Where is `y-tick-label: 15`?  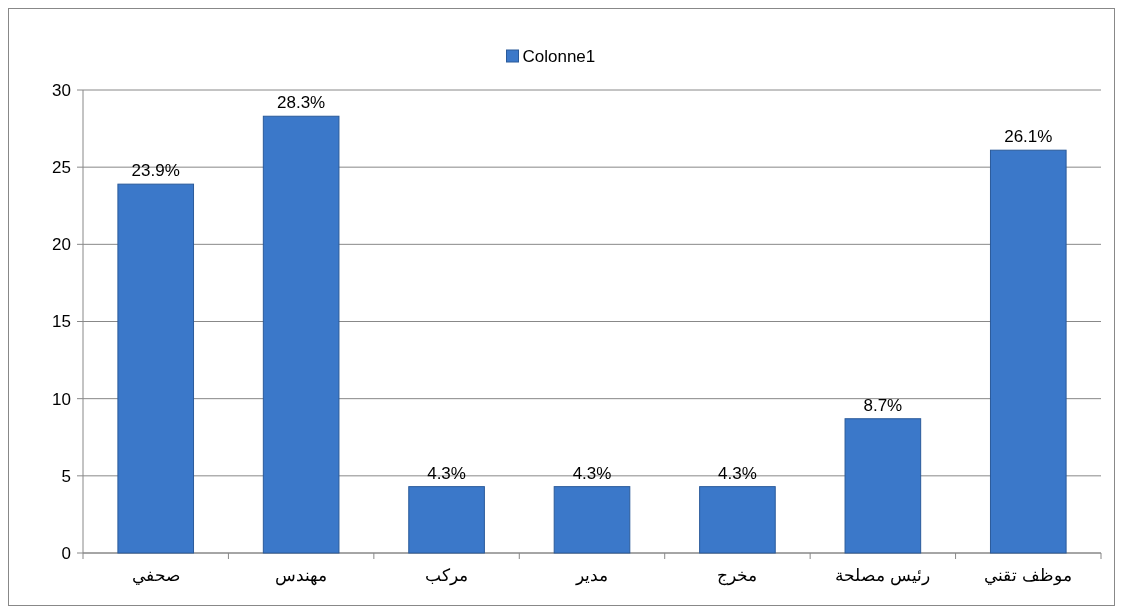 y-tick-label: 15 is located at coordinates (61, 322).